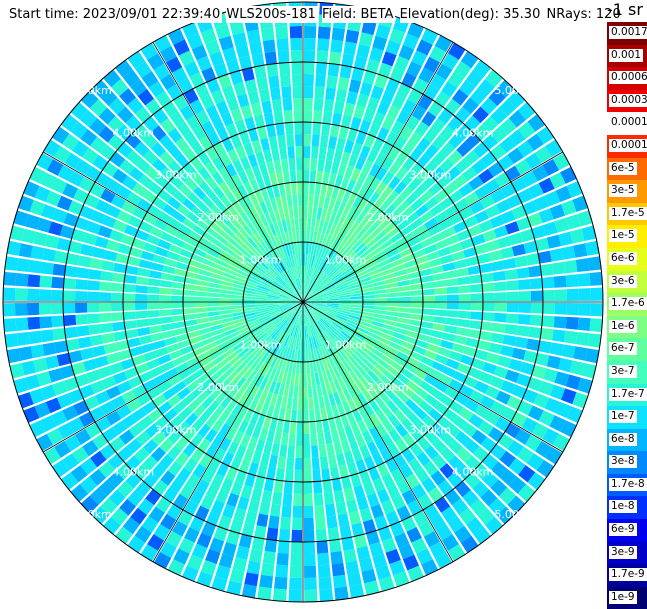 This screenshot has width=647, height=609. I want to click on range-ring-label: 3.00km, so click(176, 175).